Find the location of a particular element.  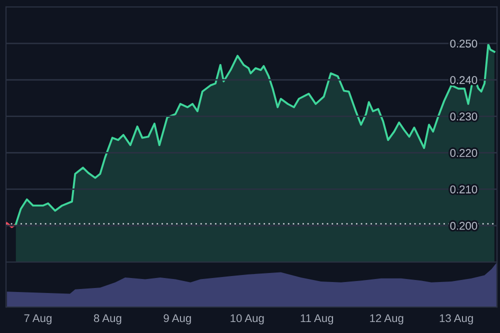

y-tick-label: 0.210 is located at coordinates (464, 189).